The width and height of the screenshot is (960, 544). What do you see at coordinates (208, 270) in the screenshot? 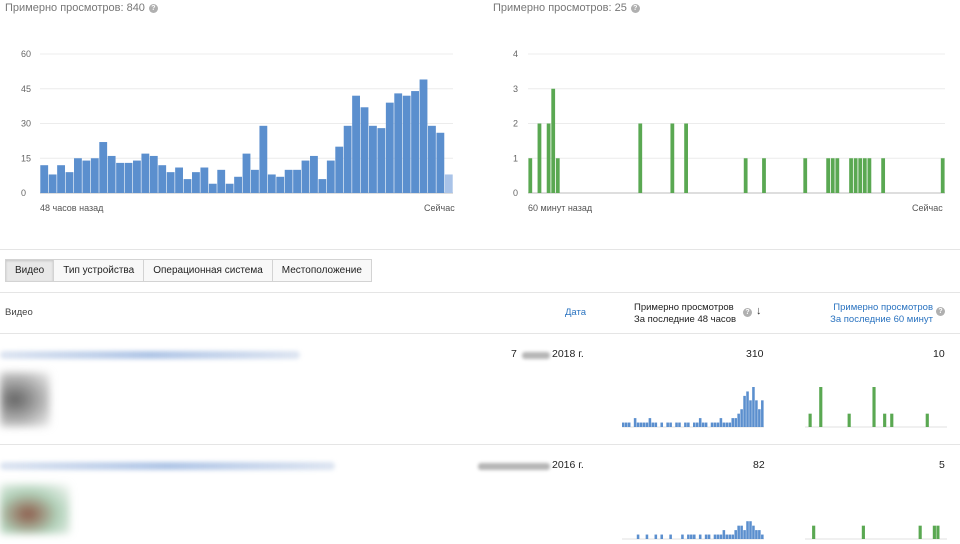
I see `tab-operating-system: Операционная система` at bounding box center [208, 270].